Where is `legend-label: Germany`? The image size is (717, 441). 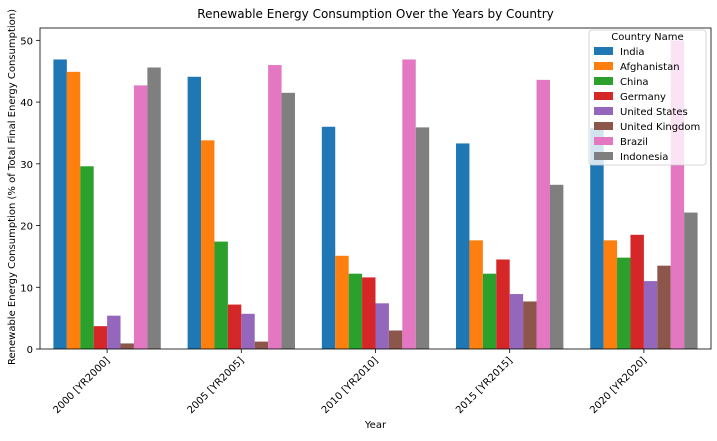 legend-label: Germany is located at coordinates (643, 97).